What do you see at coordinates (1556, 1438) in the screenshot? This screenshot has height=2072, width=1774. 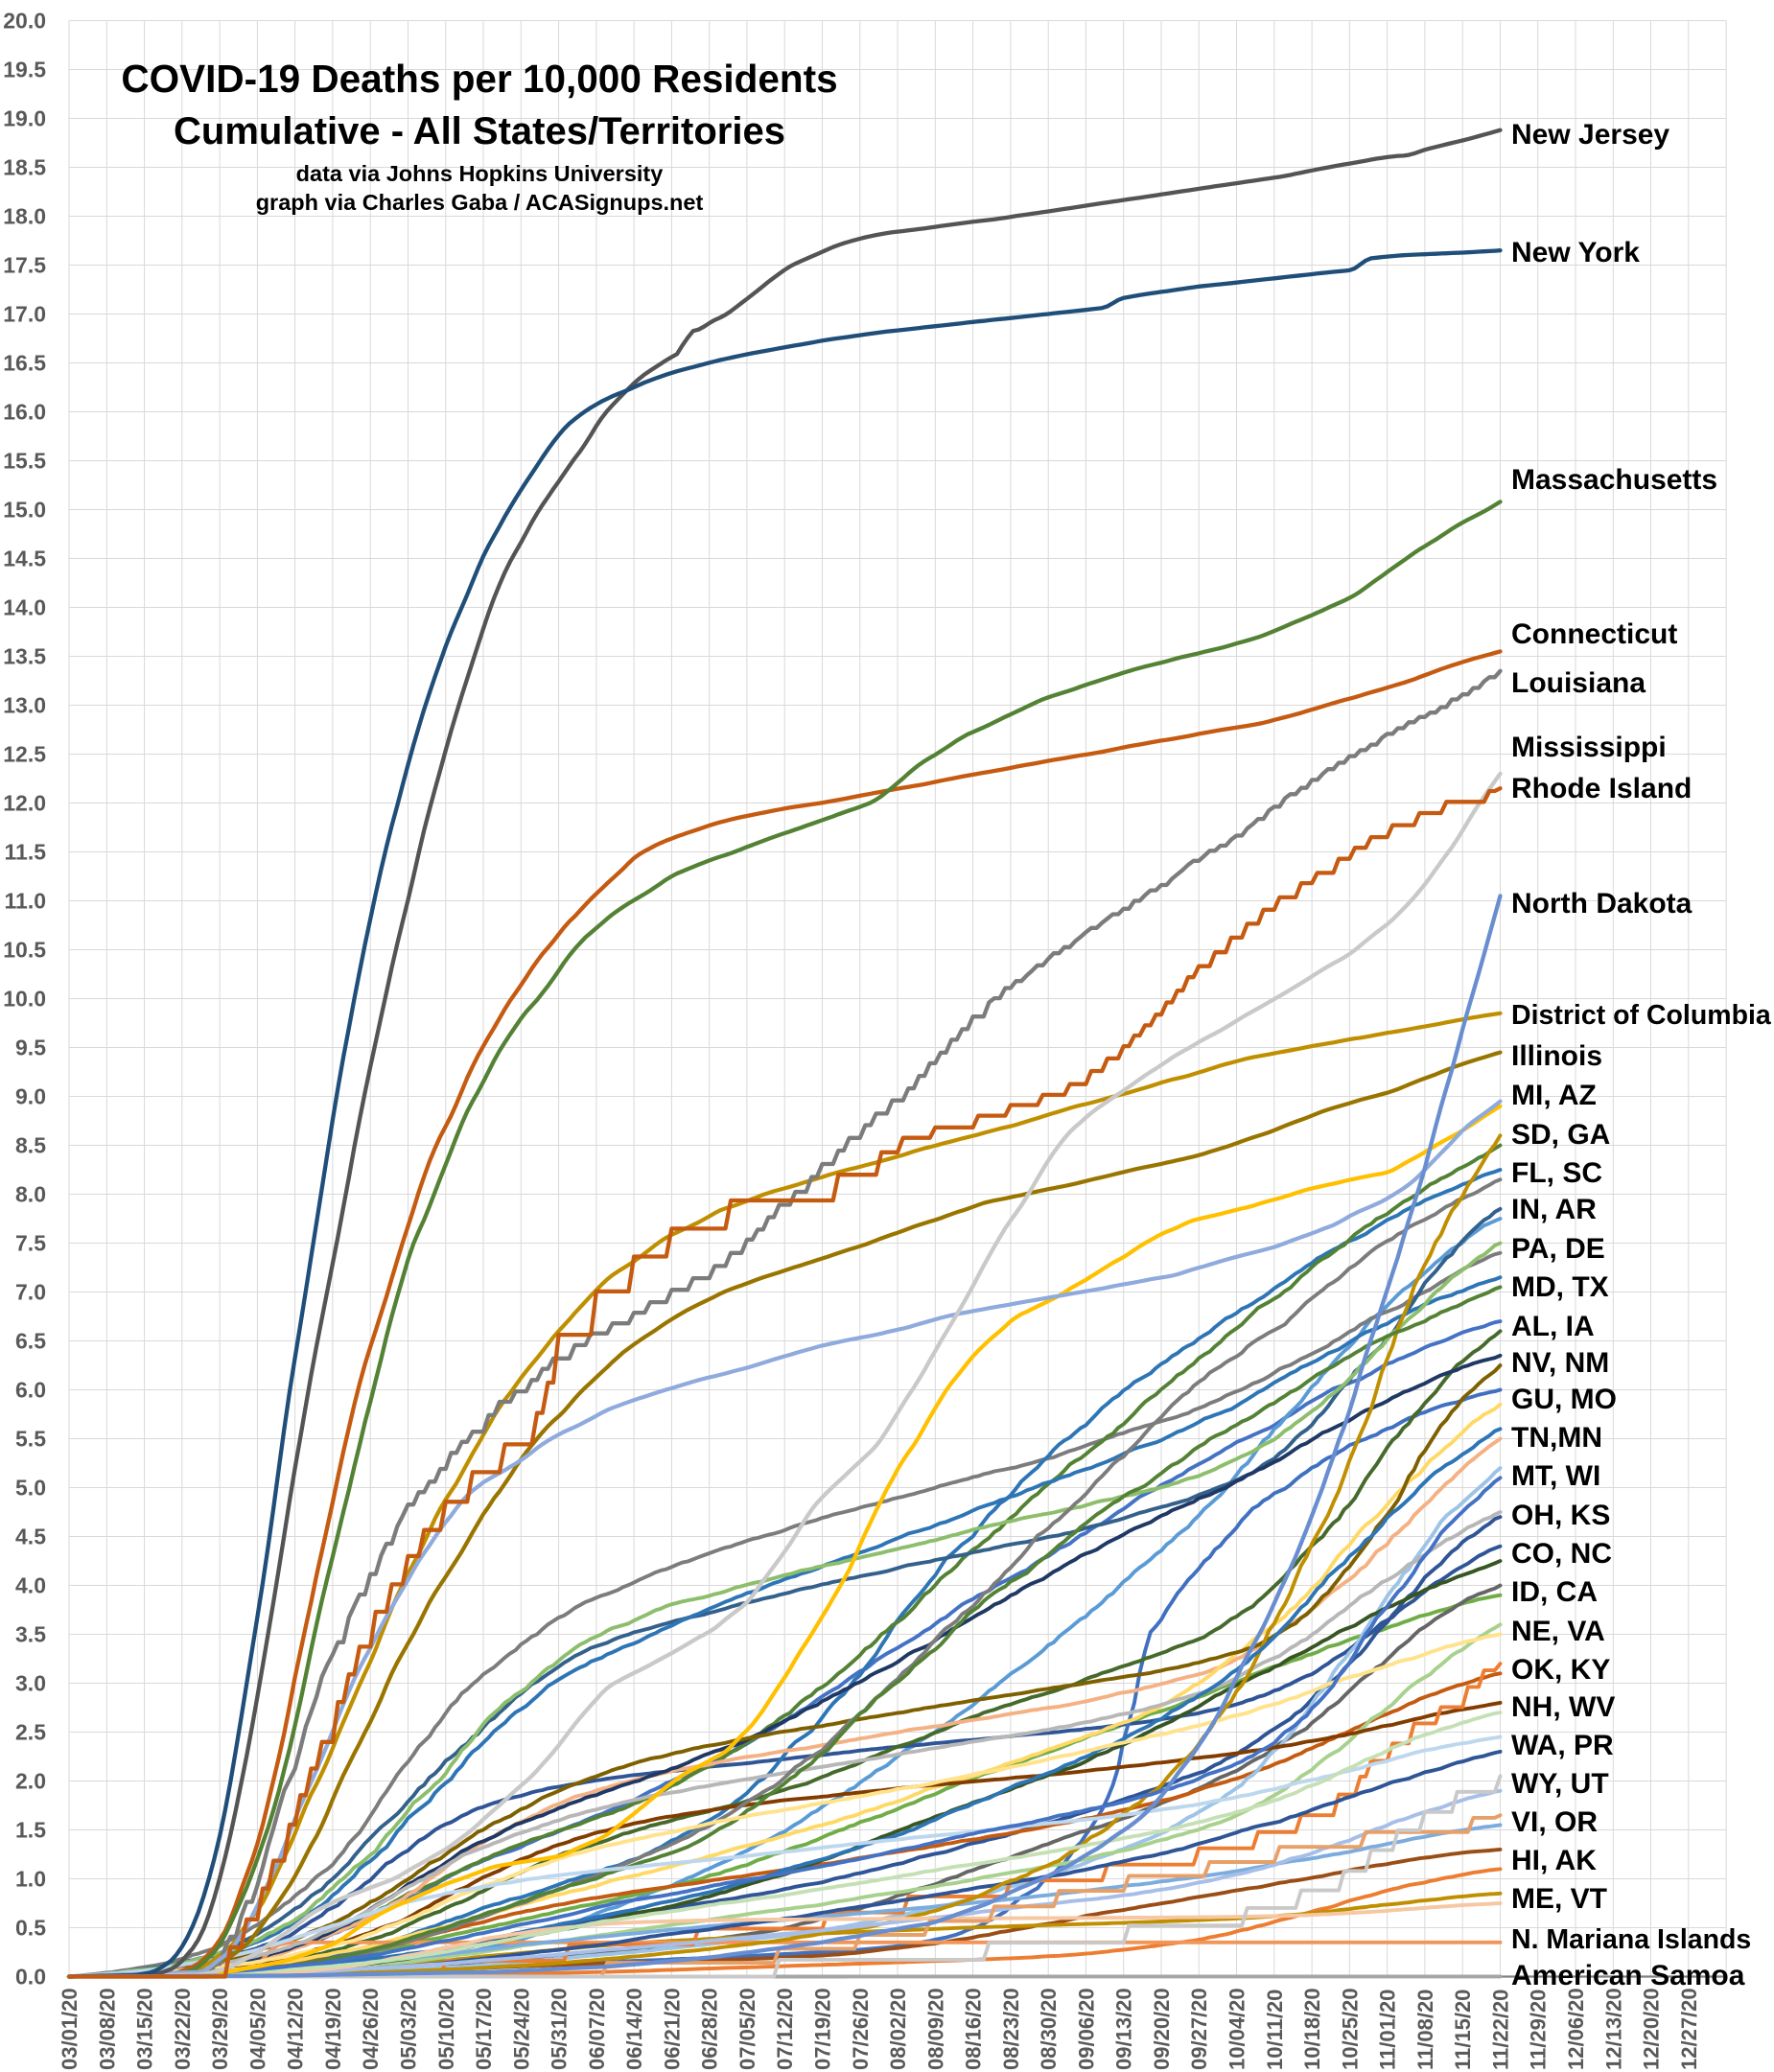 I see `svg-text: TN,MN` at bounding box center [1556, 1438].